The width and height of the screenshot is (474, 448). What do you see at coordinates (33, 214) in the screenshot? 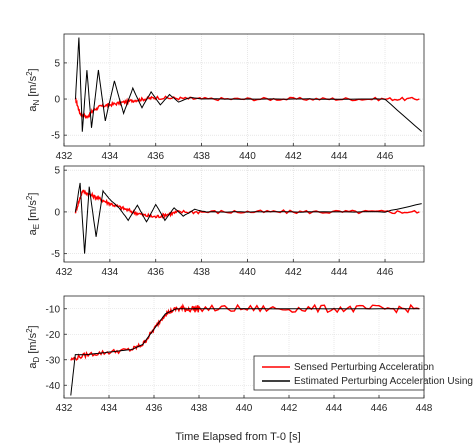
I see `y-axis-label: aE [m/s2]` at bounding box center [33, 214].